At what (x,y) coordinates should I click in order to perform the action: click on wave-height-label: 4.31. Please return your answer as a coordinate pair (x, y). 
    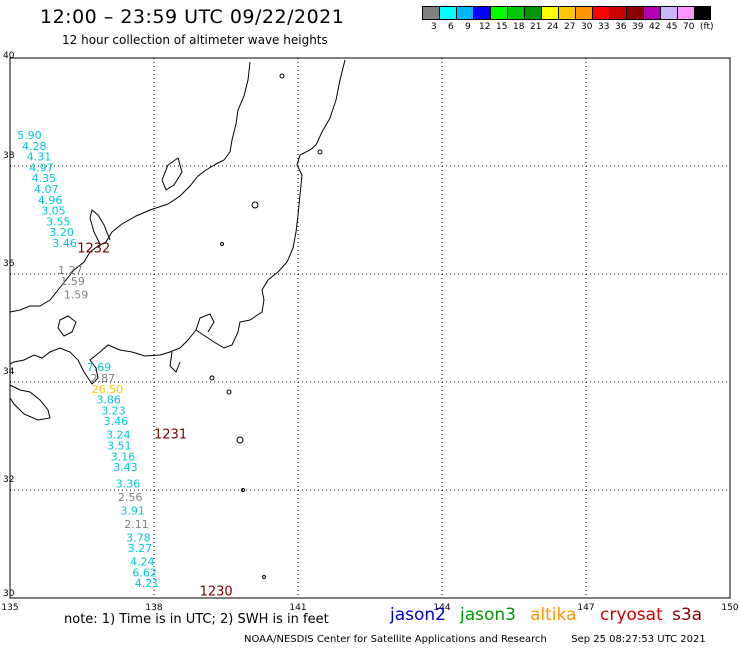
    Looking at the image, I should click on (39, 157).